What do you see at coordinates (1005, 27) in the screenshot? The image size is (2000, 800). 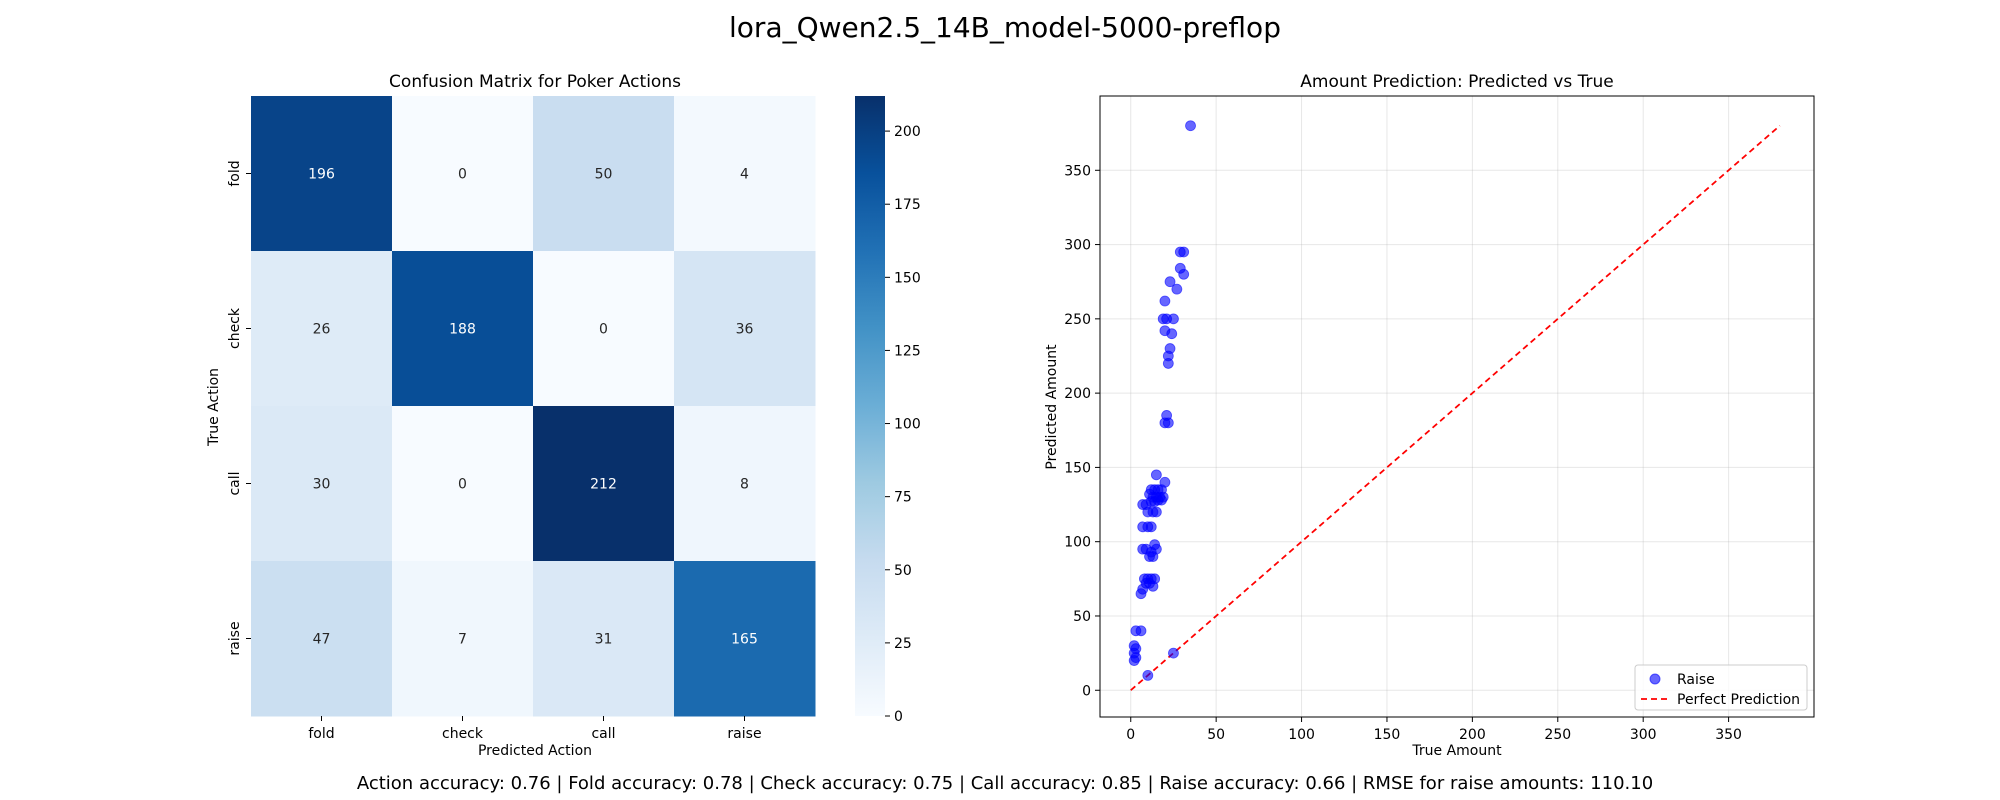 I see `figure-suptitle: lora_Qwen2.5_14B_model-5000-preflop` at bounding box center [1005, 27].